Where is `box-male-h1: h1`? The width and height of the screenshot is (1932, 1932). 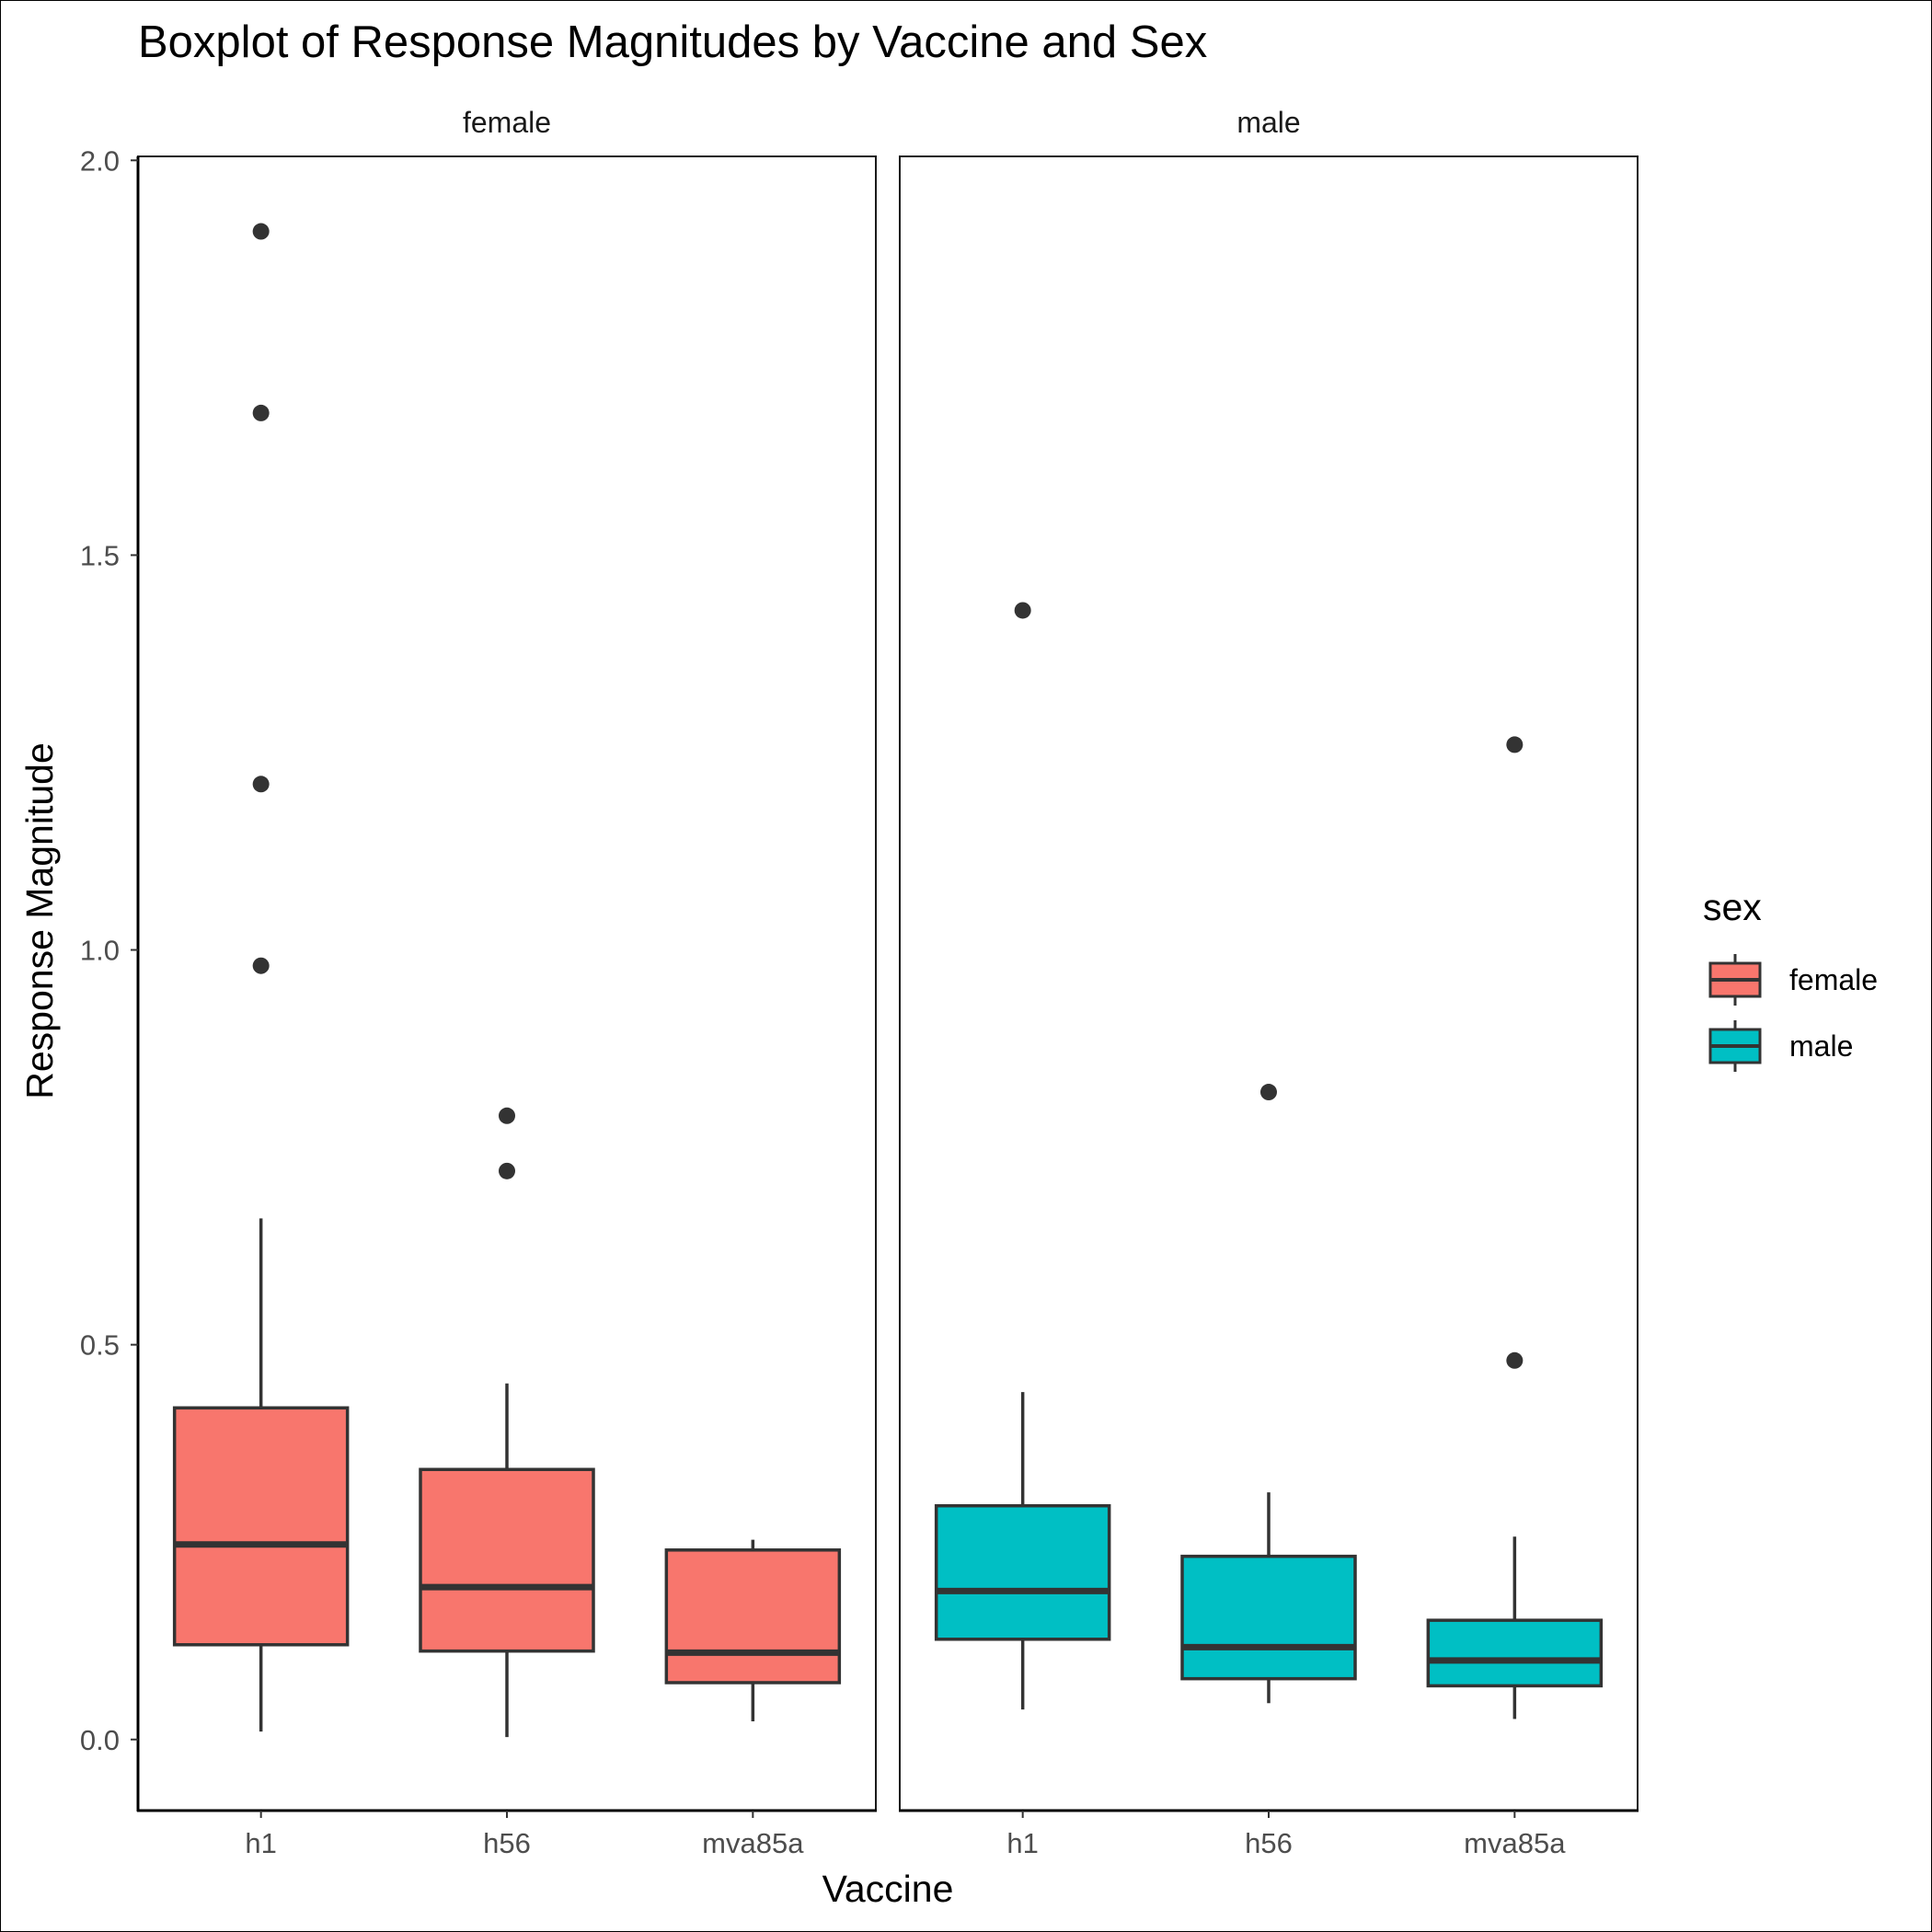
box-male-h1: h1 is located at coordinates (1022, 1230).